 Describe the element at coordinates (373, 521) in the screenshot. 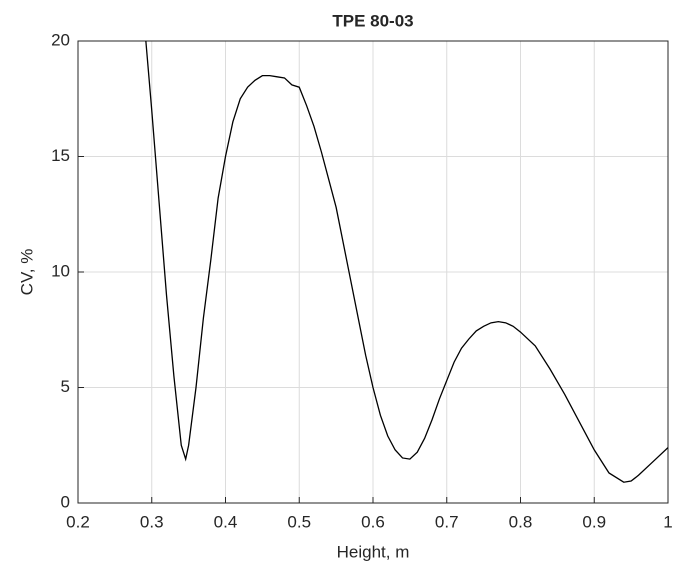

I see `x-tick-label: 0.6` at that location.